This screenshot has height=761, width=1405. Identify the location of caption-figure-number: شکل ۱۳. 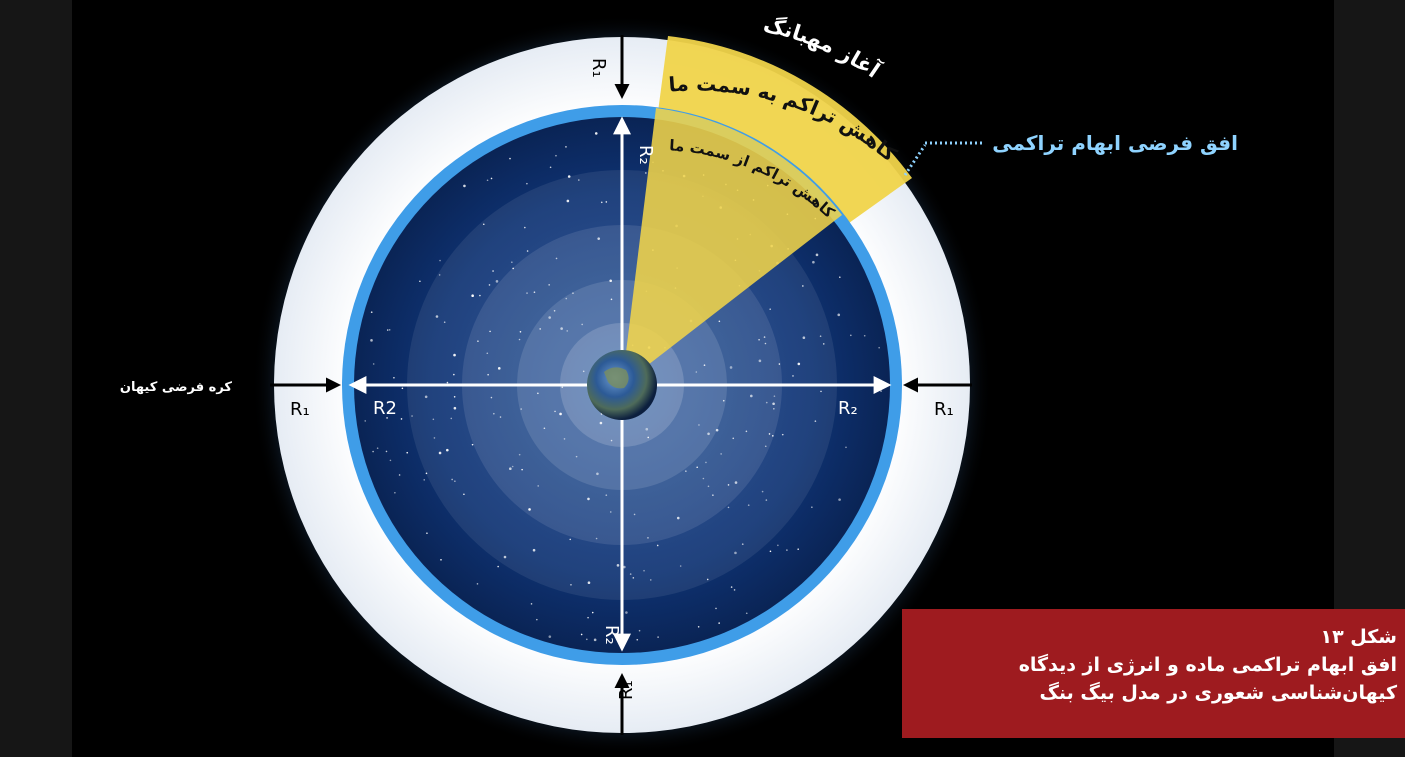
(1358, 637).